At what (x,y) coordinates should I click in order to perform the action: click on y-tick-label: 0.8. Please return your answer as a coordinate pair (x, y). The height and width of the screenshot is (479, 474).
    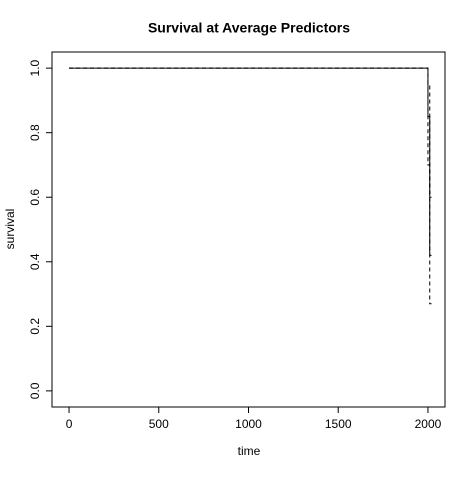
    Looking at the image, I should click on (35, 132).